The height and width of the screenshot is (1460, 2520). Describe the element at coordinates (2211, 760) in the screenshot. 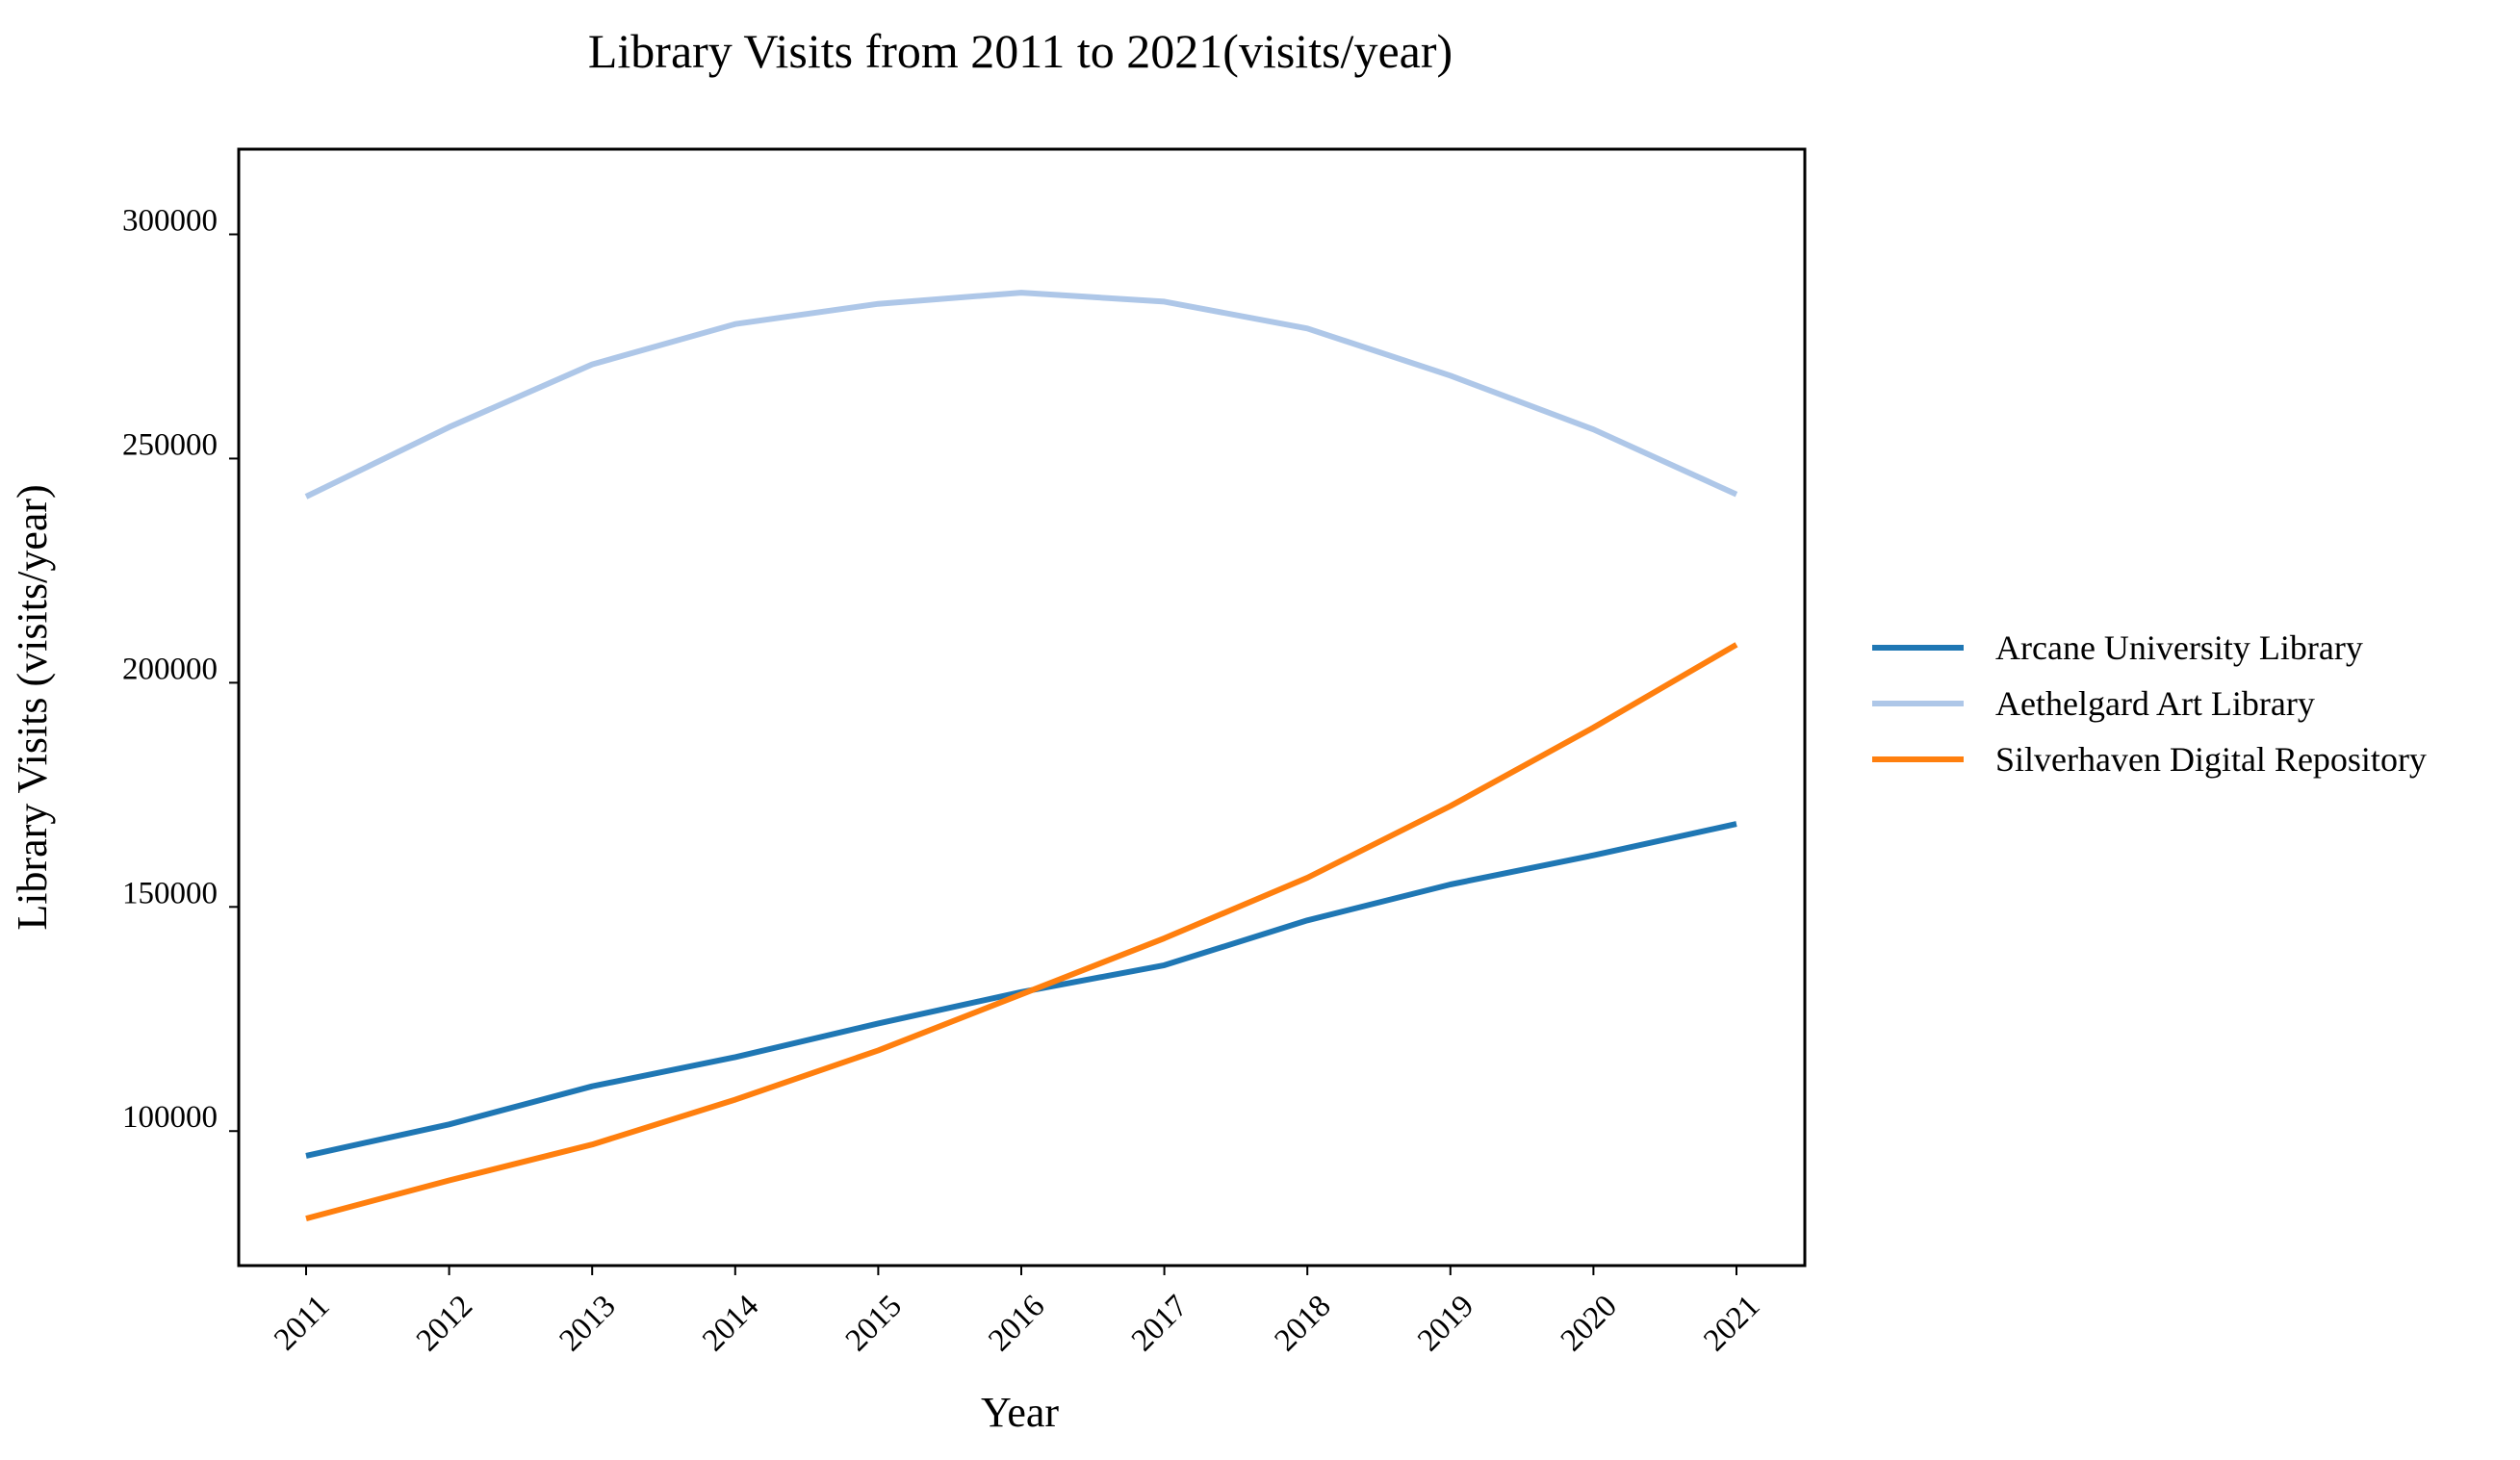

I see `legend-entry-label: Silverhaven Digital Repository` at that location.